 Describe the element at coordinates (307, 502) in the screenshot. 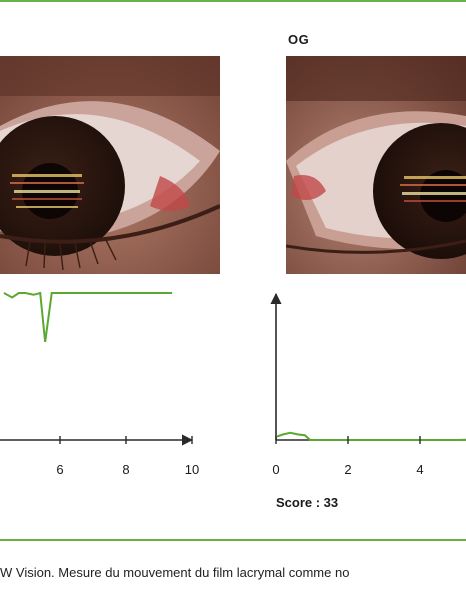

I see `score-text: Score : 33` at that location.